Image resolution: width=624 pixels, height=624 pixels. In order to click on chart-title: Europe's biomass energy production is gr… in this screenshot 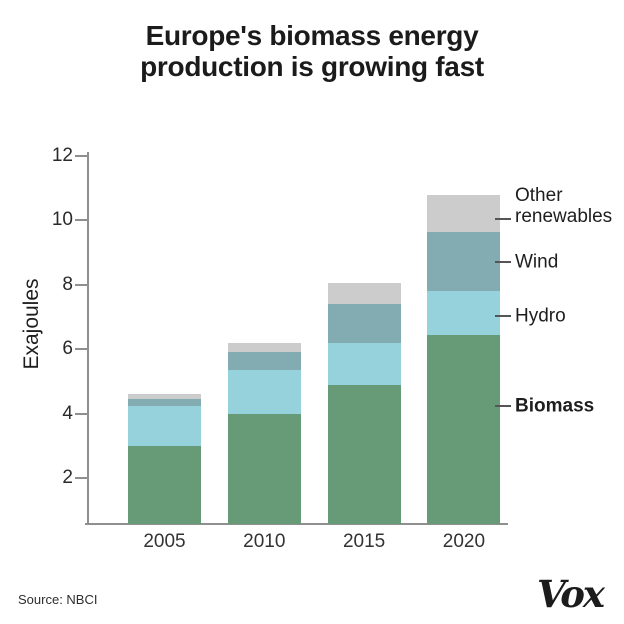, I will do `click(312, 51)`.